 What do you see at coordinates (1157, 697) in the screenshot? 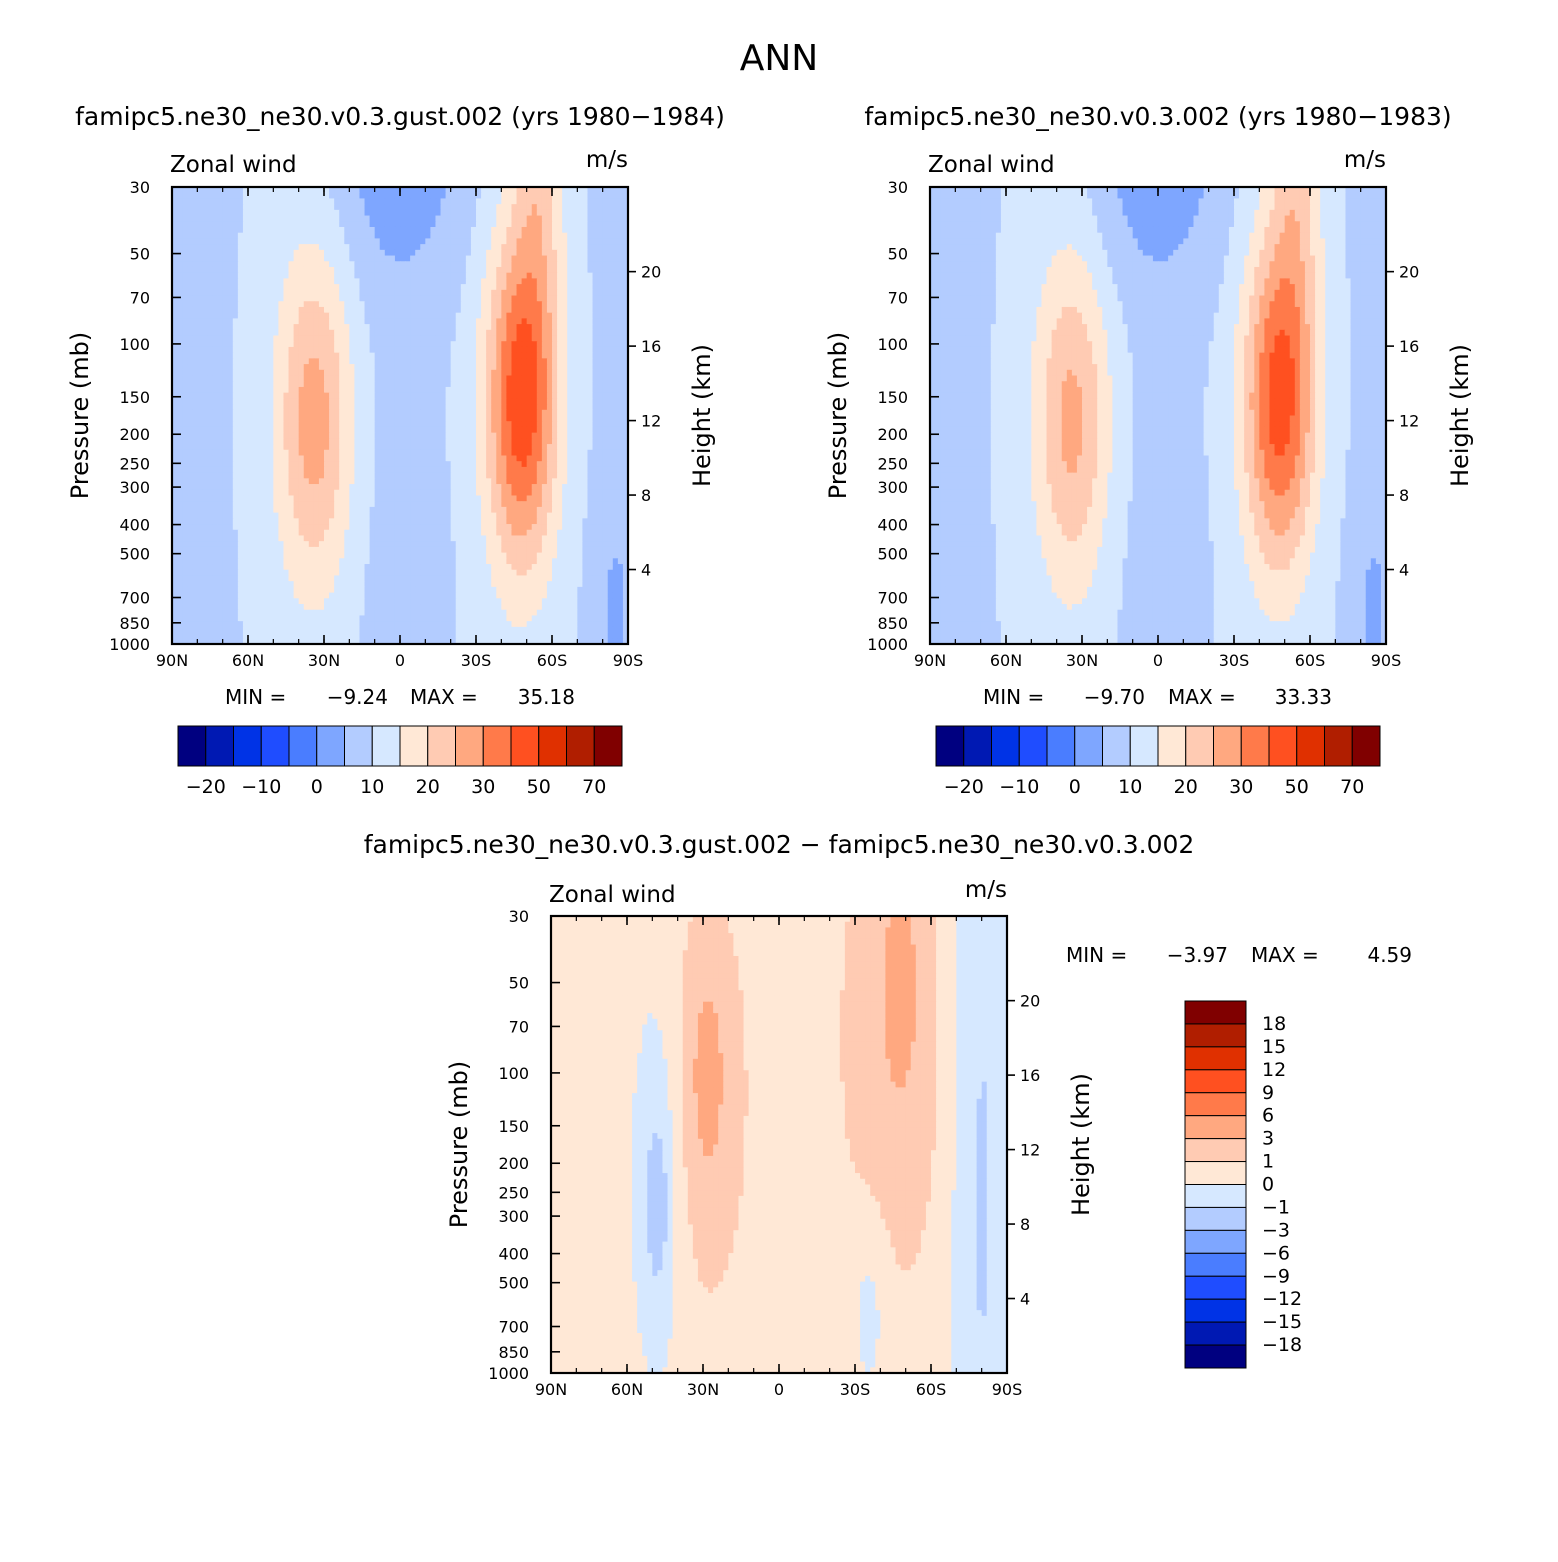
I see `minmax-control: MIN = −9.70 MAX = 33.33` at bounding box center [1157, 697].